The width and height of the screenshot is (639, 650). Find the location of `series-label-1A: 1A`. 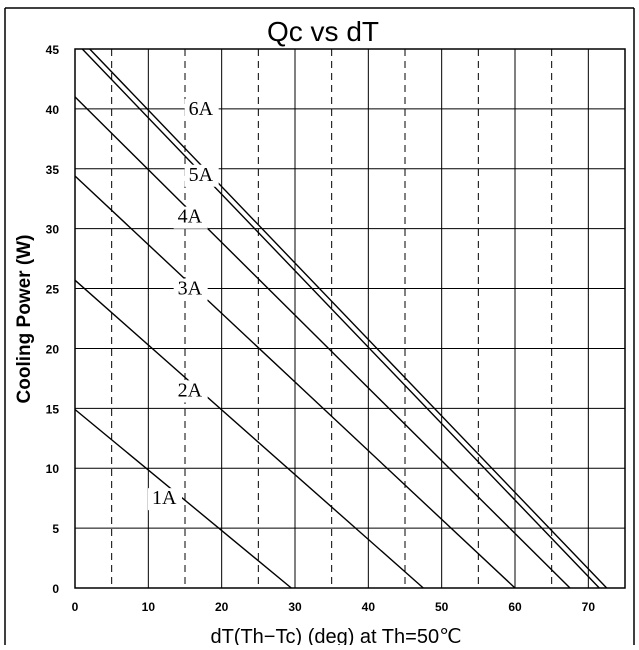

series-label-1A: 1A is located at coordinates (164, 498).